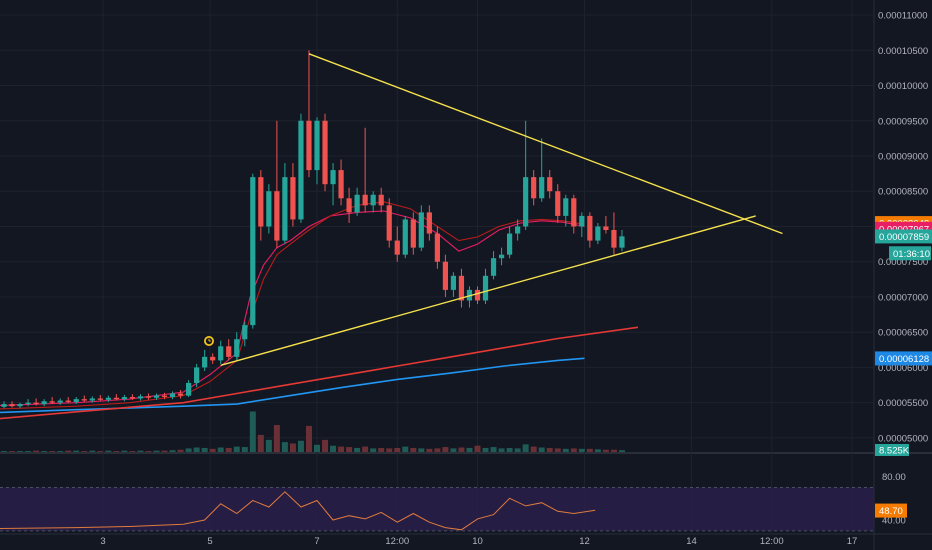 The image size is (932, 550). I want to click on time-tick-label: 12:00, so click(772, 541).